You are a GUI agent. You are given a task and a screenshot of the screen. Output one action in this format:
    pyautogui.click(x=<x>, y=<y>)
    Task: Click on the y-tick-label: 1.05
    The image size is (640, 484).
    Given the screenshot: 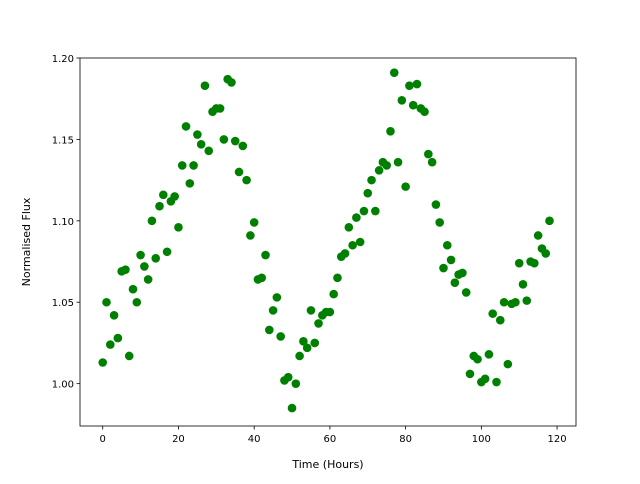 What is the action you would take?
    pyautogui.click(x=63, y=303)
    